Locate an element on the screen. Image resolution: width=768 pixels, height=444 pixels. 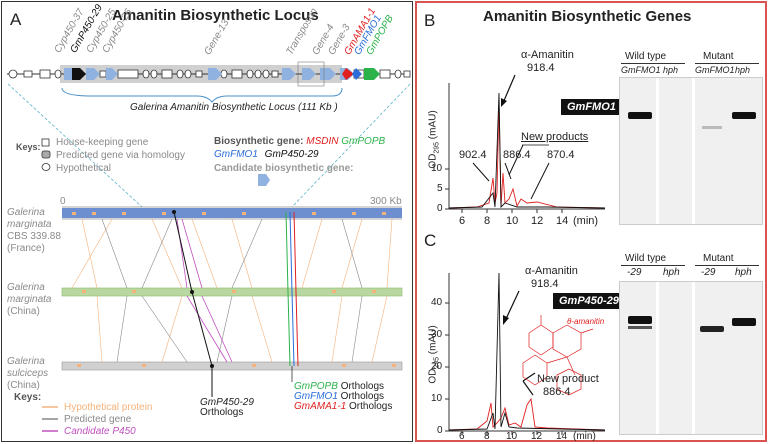
c-gel-lane-3: -29 is located at coordinates (708, 272).